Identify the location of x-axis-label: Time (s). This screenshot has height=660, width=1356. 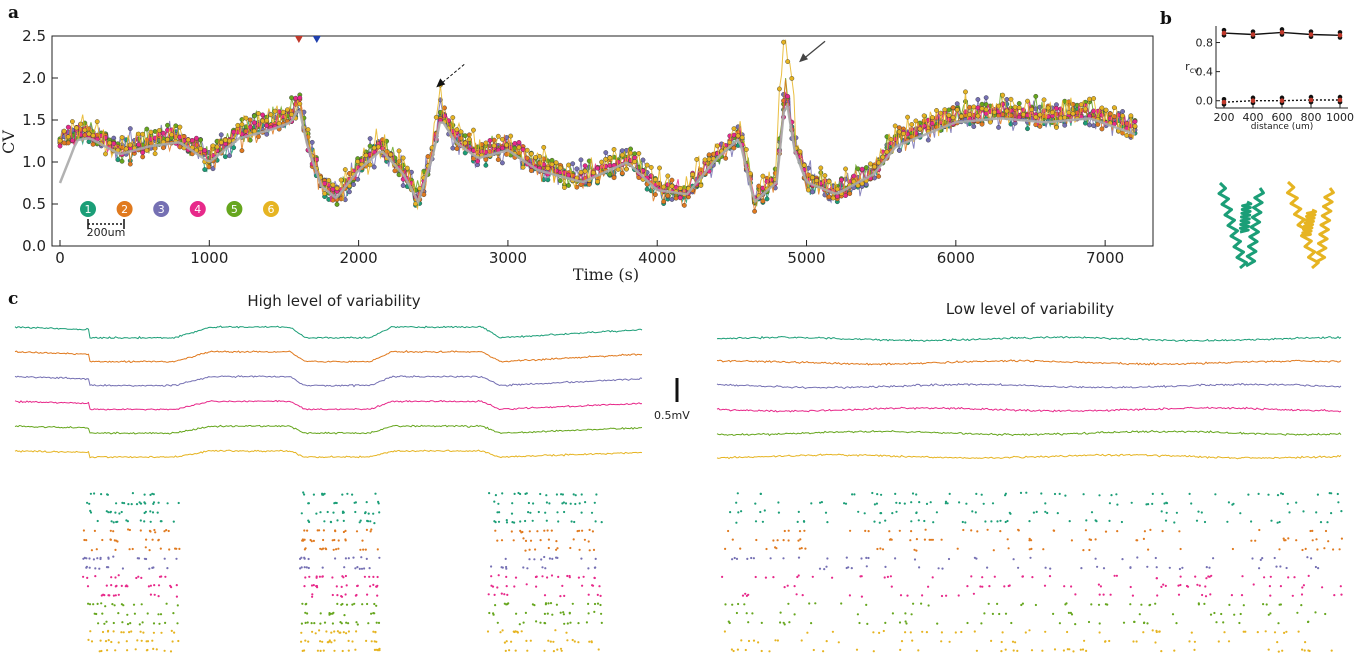
(606, 274).